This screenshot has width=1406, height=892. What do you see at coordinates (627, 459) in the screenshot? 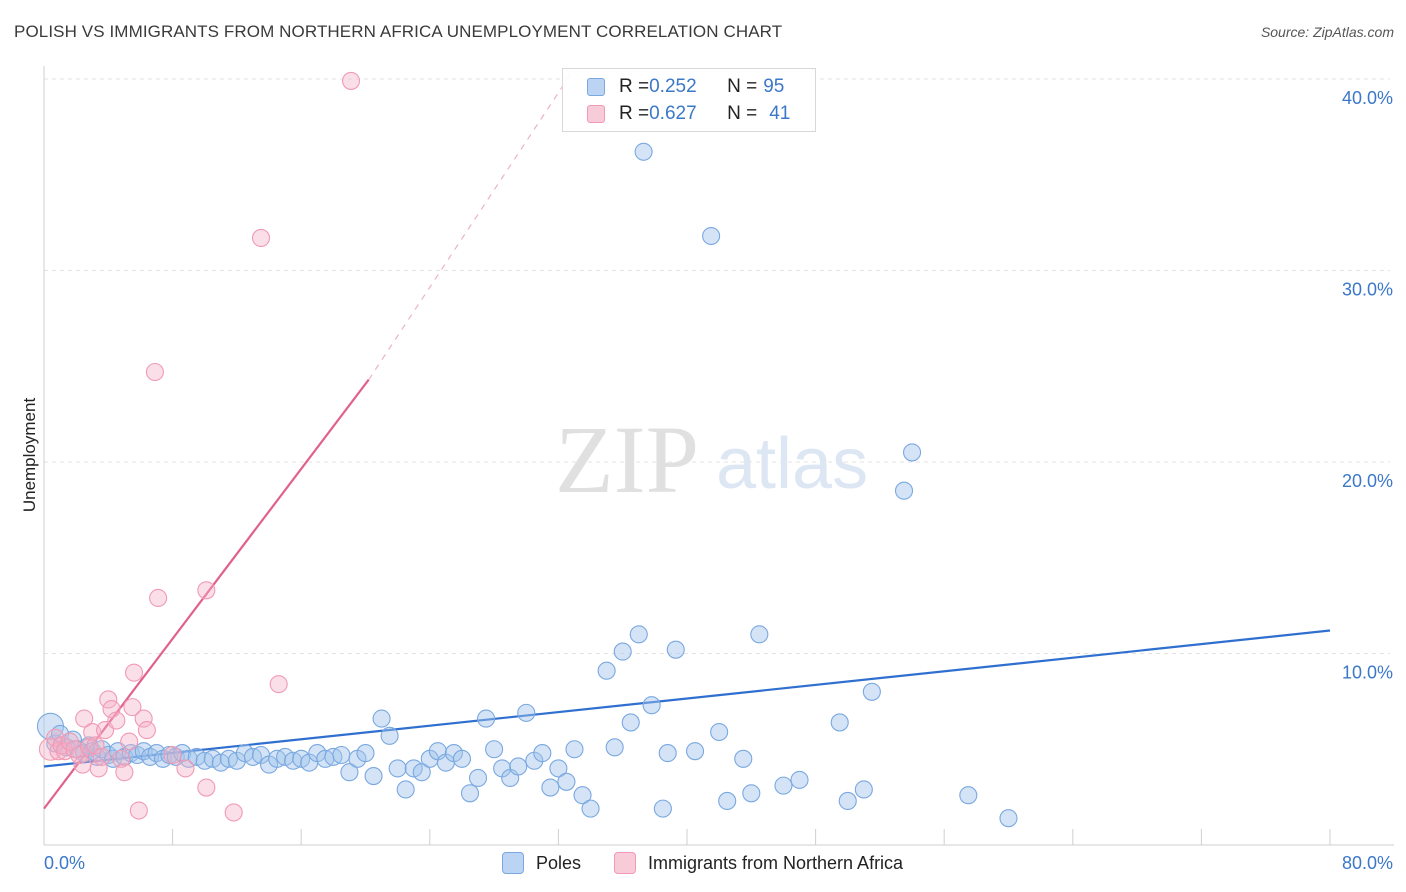
I see `watermark-zip: ZIP` at bounding box center [627, 459].